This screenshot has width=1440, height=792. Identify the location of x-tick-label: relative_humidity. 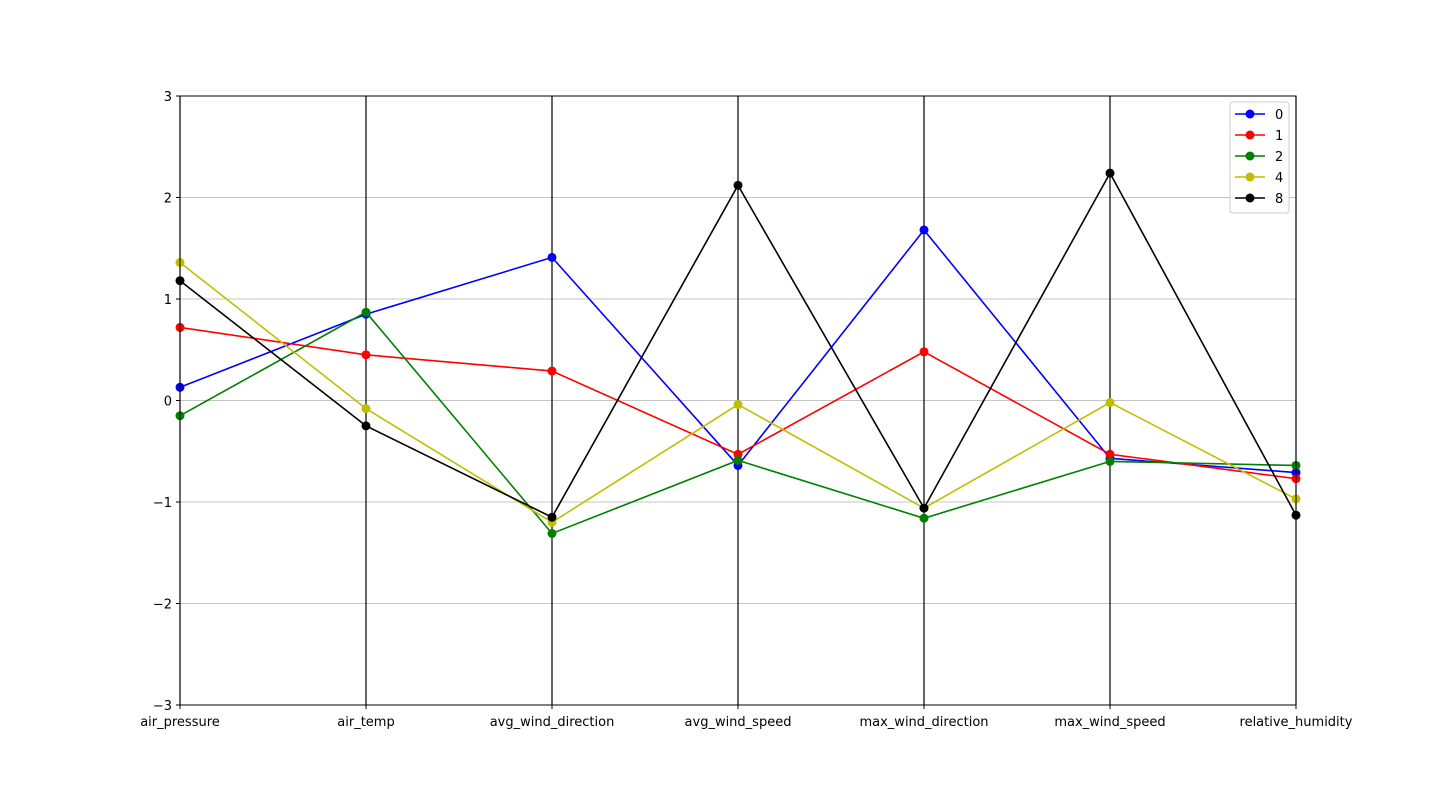
(1296, 722).